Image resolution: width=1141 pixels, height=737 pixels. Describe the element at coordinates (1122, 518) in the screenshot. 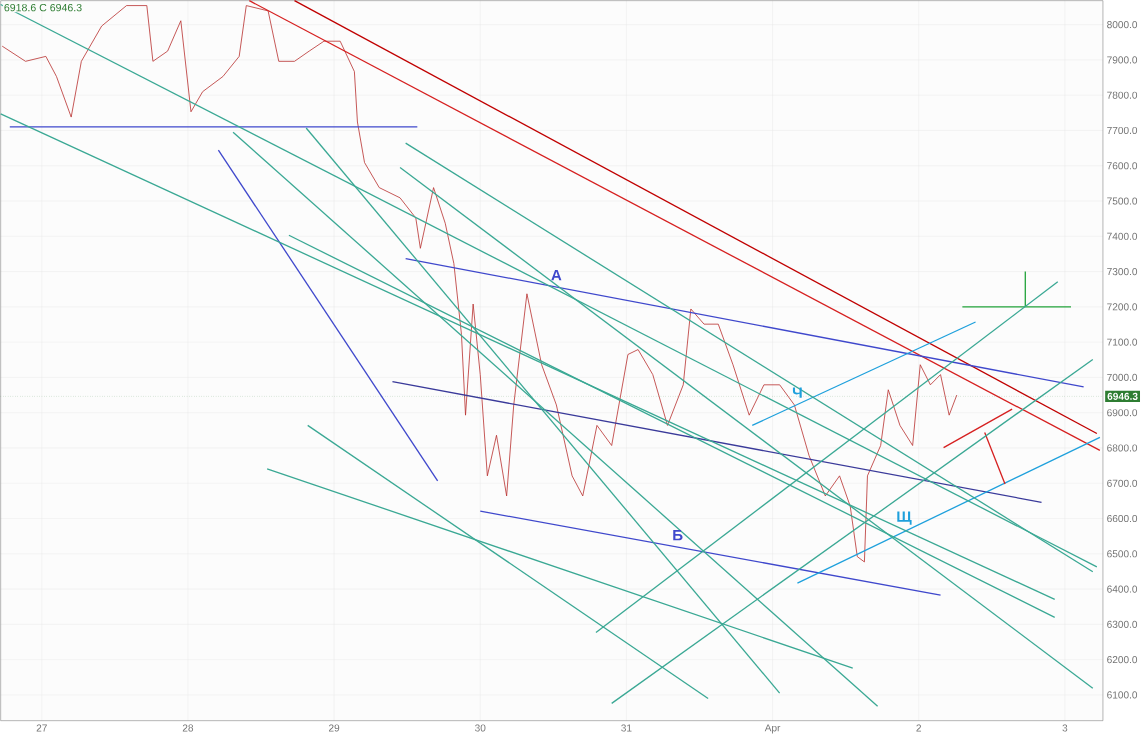

I see `y-tick-label: 6600.0` at that location.